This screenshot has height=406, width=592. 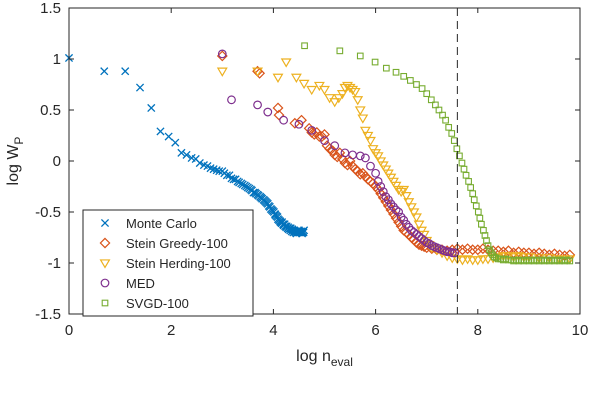 I want to click on legend-box, so click(x=168, y=263).